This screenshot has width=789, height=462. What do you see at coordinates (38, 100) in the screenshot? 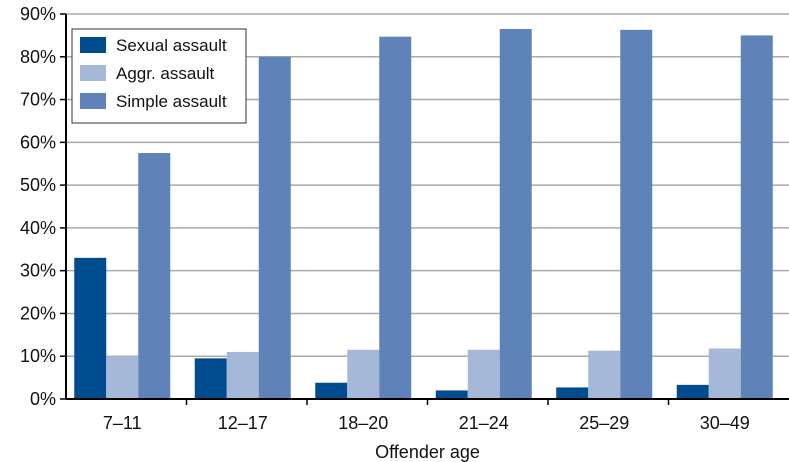
I see `y-tick-label: 70%` at bounding box center [38, 100].